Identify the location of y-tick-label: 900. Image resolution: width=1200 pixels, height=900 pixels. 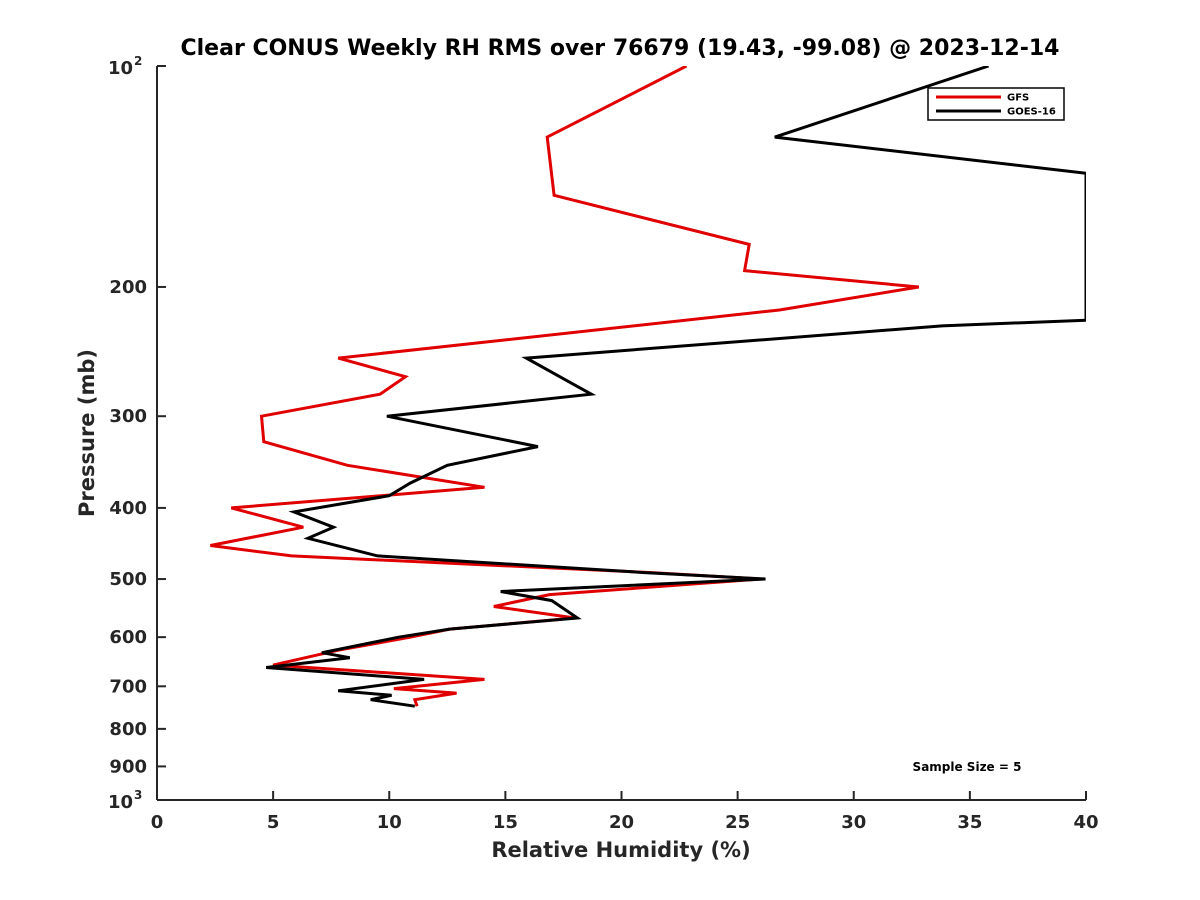
(128, 766).